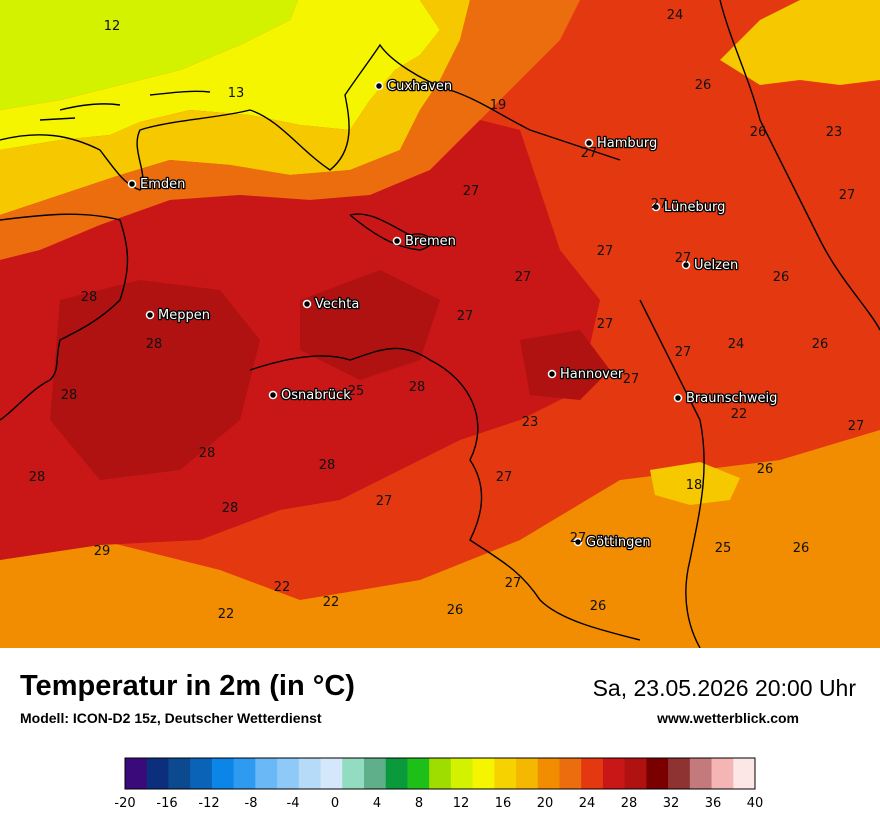 Image resolution: width=880 pixels, height=830 pixels. I want to click on legend-tick-label: 32, so click(671, 803).